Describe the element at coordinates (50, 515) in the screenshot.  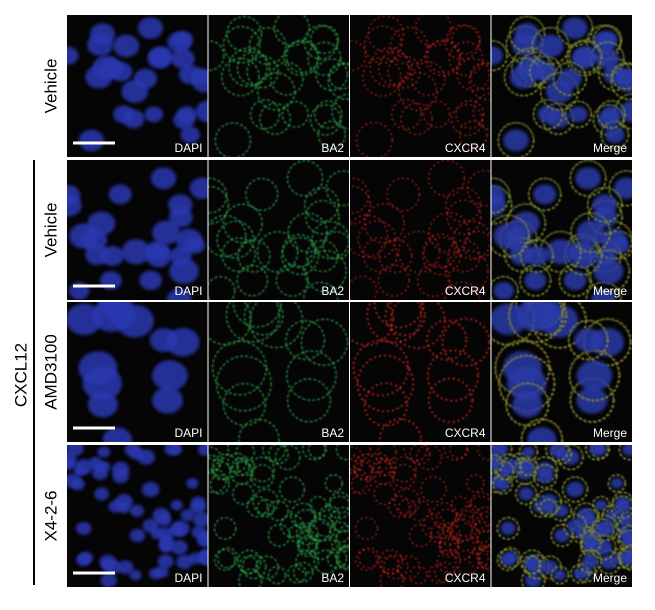
I see `row-label: X4-2-6` at that location.